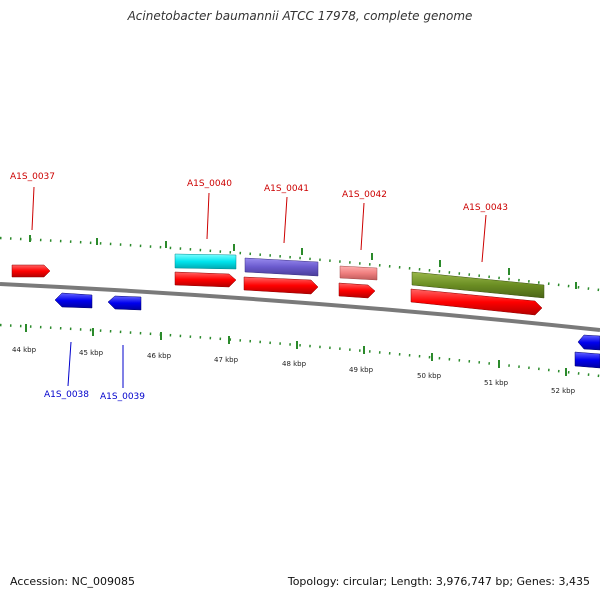  What do you see at coordinates (296, 350) in the screenshot?
I see `inner-major-ticks` at bounding box center [296, 350].